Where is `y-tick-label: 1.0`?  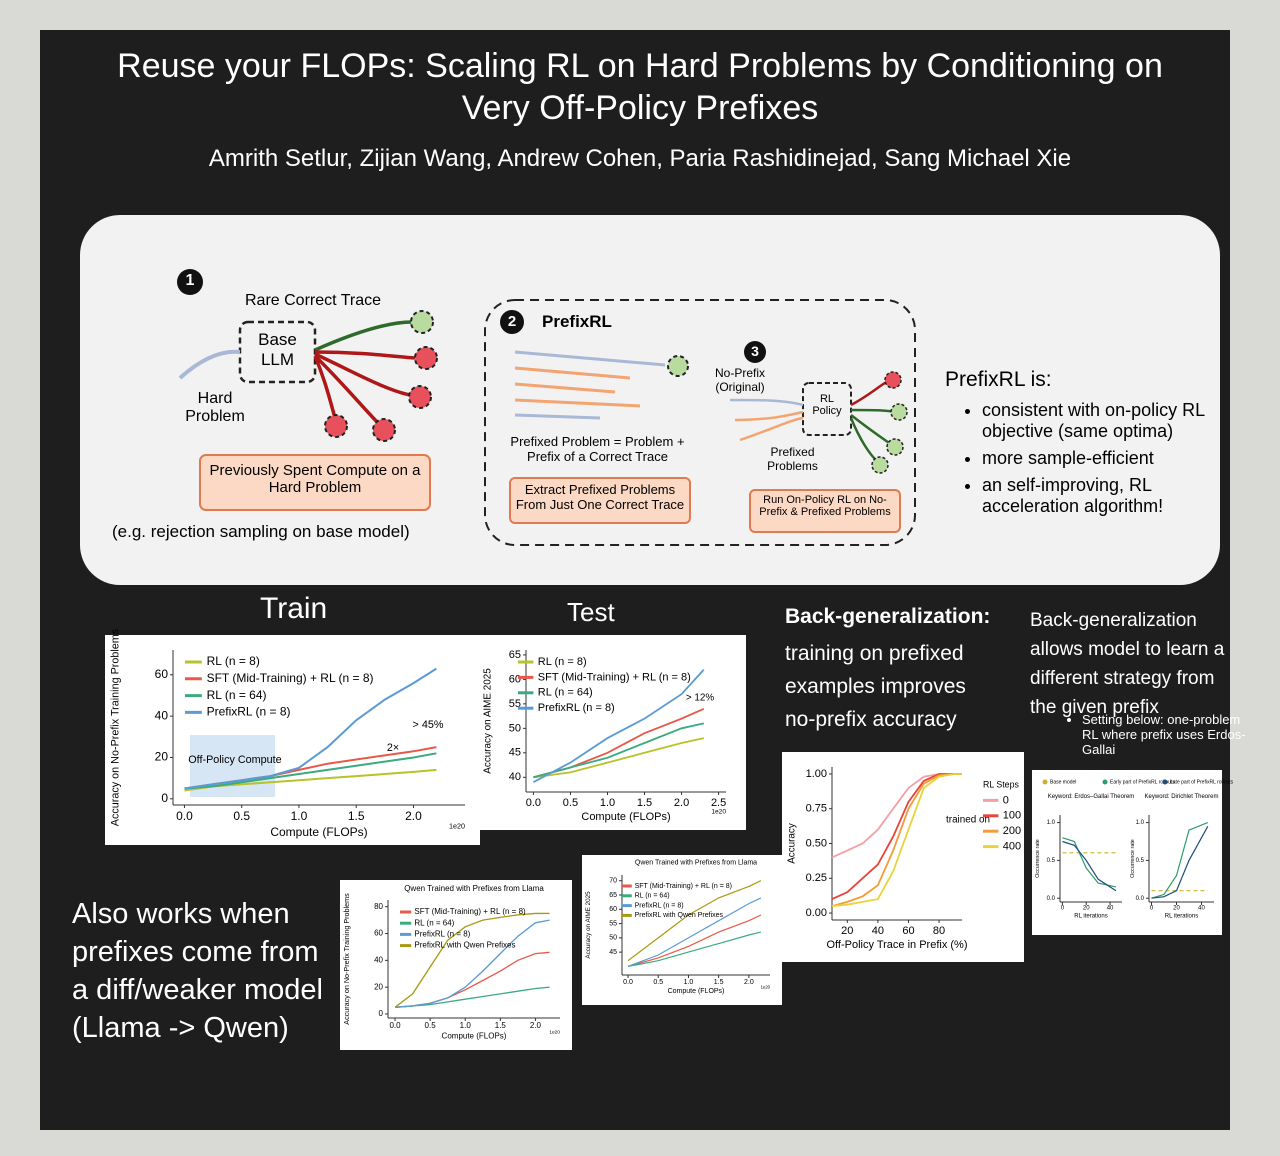 y-tick-label: 1.0 is located at coordinates (1140, 823).